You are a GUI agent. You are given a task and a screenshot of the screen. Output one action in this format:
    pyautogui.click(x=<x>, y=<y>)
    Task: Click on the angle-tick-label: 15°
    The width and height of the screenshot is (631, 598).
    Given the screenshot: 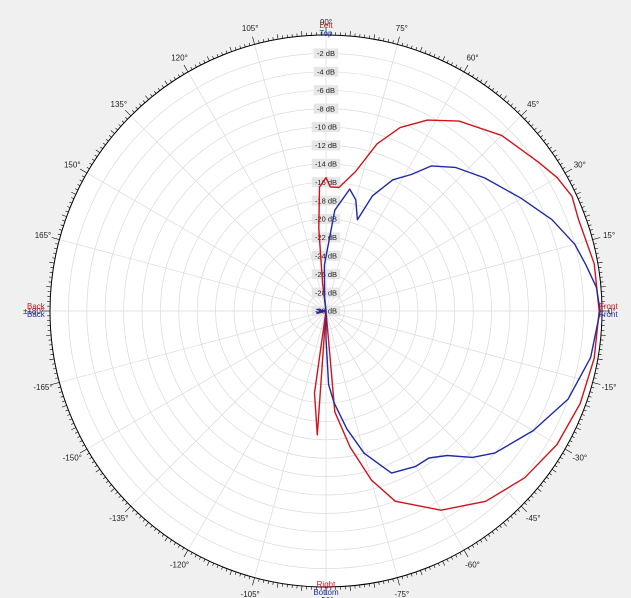 What is the action you would take?
    pyautogui.click(x=609, y=235)
    